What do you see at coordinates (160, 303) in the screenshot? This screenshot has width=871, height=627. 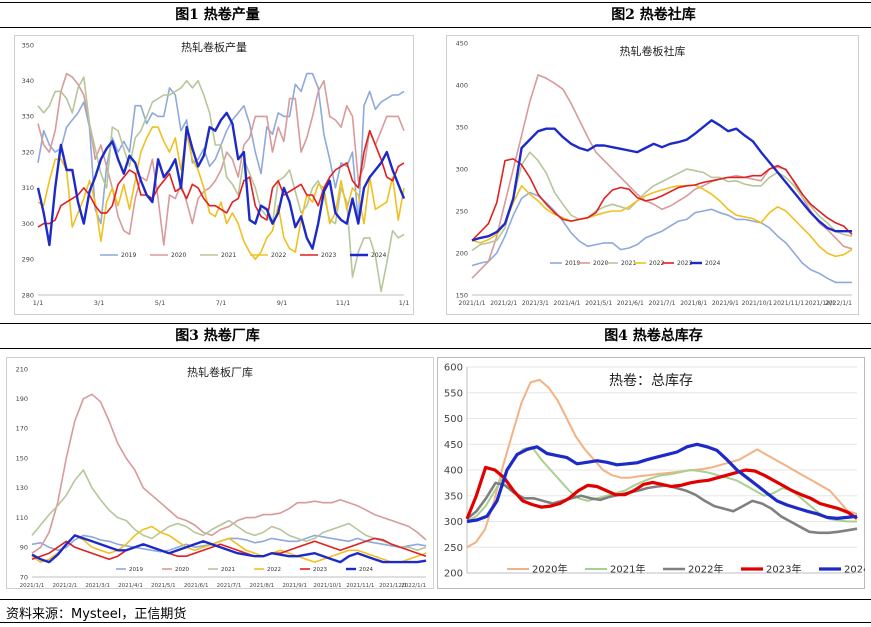 I see `x-tick-label: 5/1` at bounding box center [160, 303].